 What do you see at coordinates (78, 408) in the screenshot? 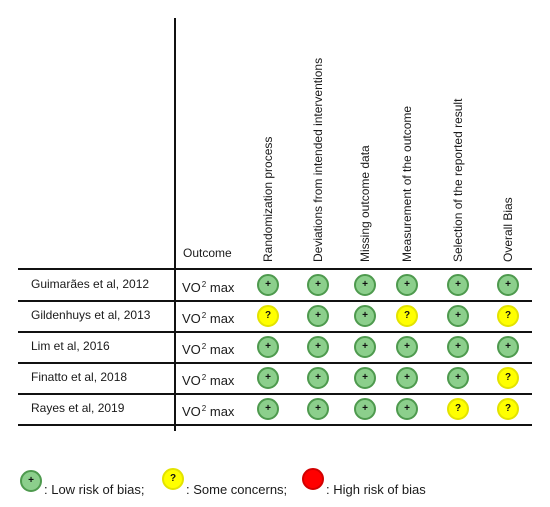
I see `study-name: Rayes et al, 2019` at bounding box center [78, 408].